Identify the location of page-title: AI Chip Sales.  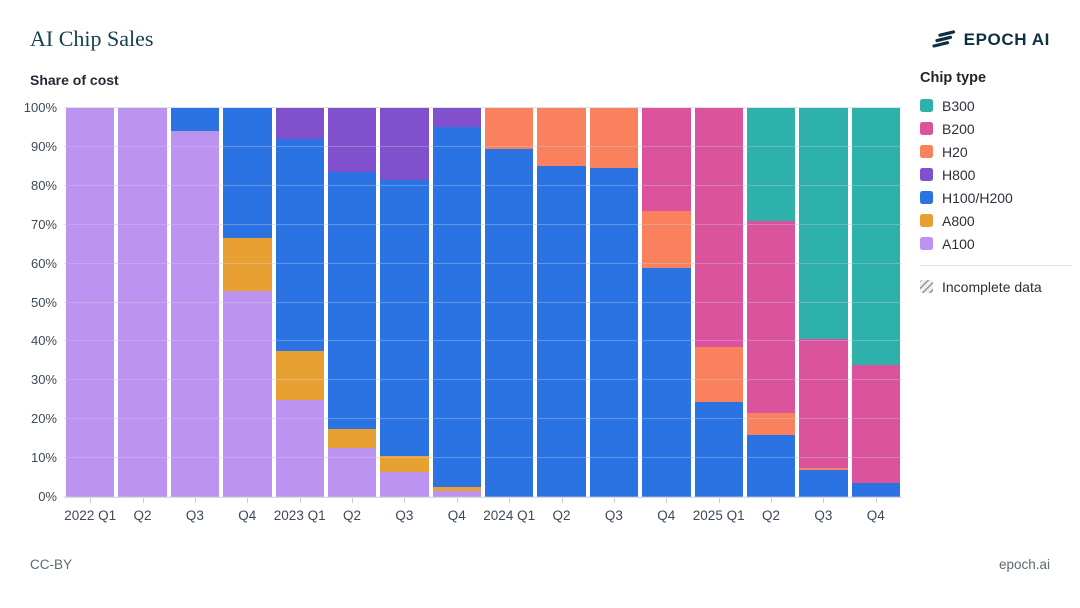
(92, 38).